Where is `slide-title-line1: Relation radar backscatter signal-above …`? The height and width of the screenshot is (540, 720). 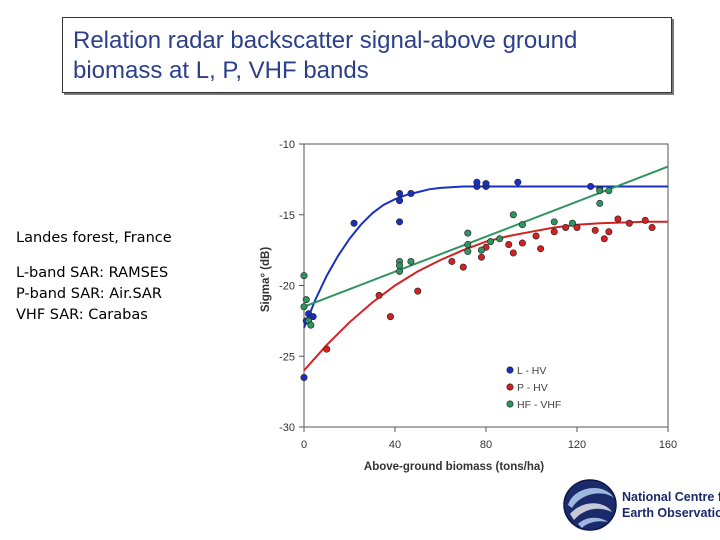 slide-title-line1: Relation radar backscatter signal-above … is located at coordinates (325, 40).